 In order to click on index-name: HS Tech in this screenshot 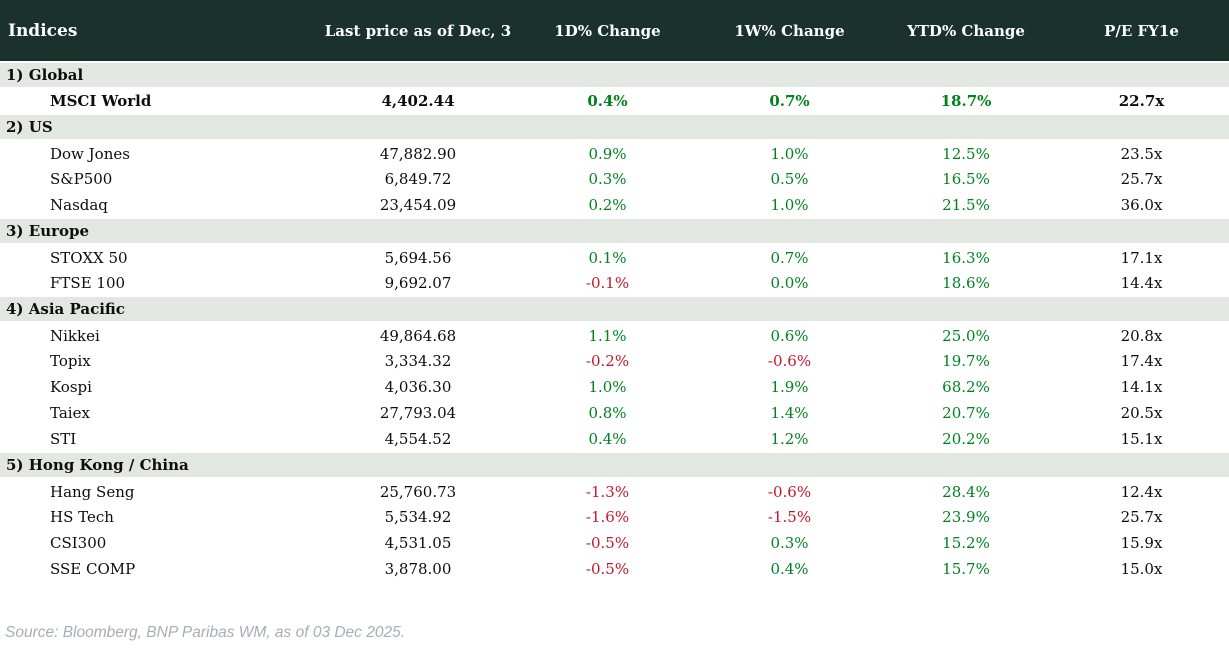, I will do `click(161, 517)`.